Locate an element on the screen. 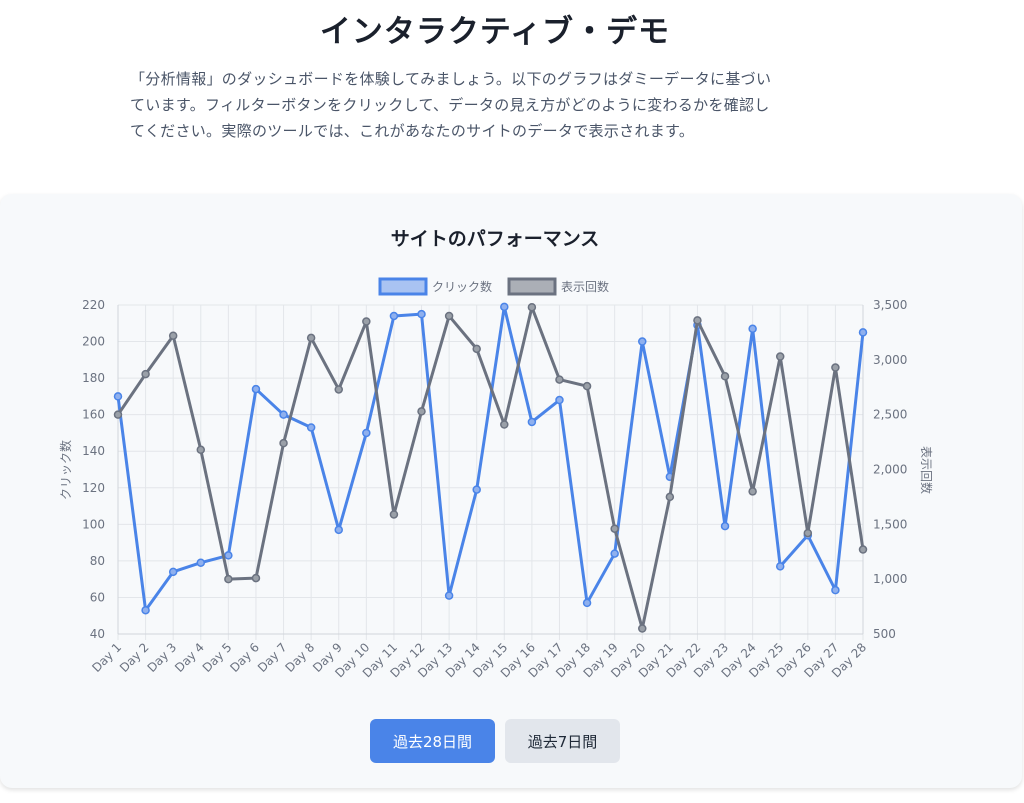 This screenshot has width=1024, height=803. range-filter: 過去28日間 過去7日間 is located at coordinates (495, 741).